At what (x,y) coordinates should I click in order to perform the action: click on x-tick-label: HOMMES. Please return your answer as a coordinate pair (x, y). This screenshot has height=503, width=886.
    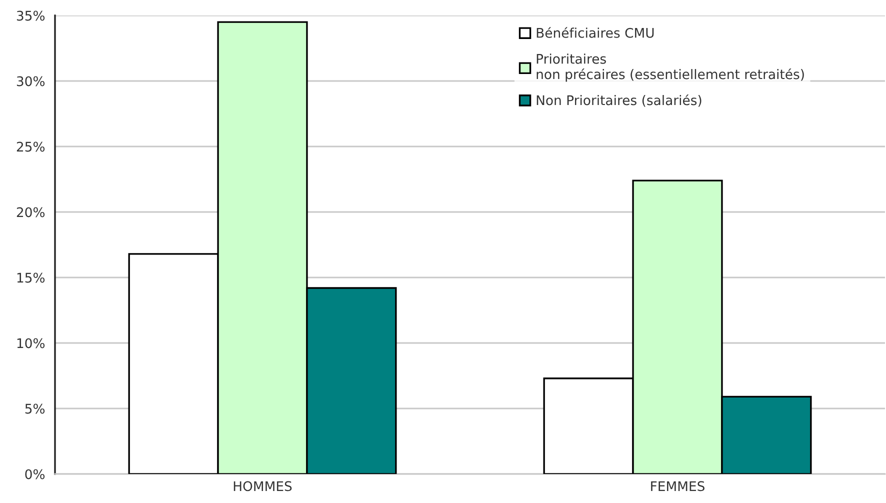
    Looking at the image, I should click on (263, 486).